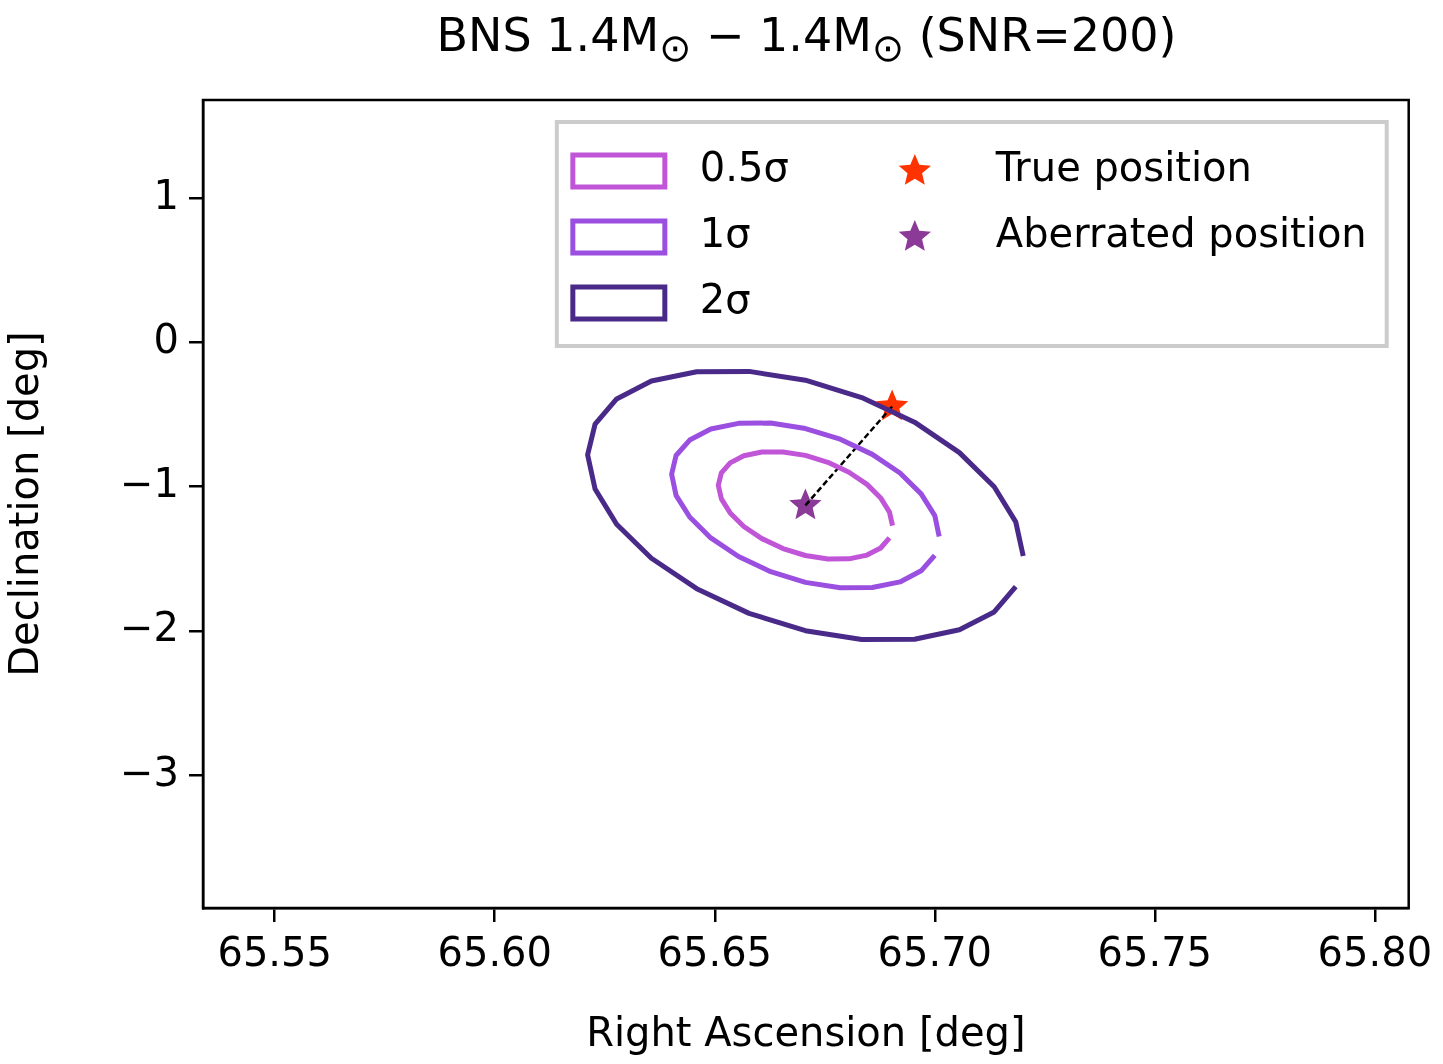 Image resolution: width=1443 pixels, height=1064 pixels. I want to click on y-tick-label: 1, so click(166, 194).